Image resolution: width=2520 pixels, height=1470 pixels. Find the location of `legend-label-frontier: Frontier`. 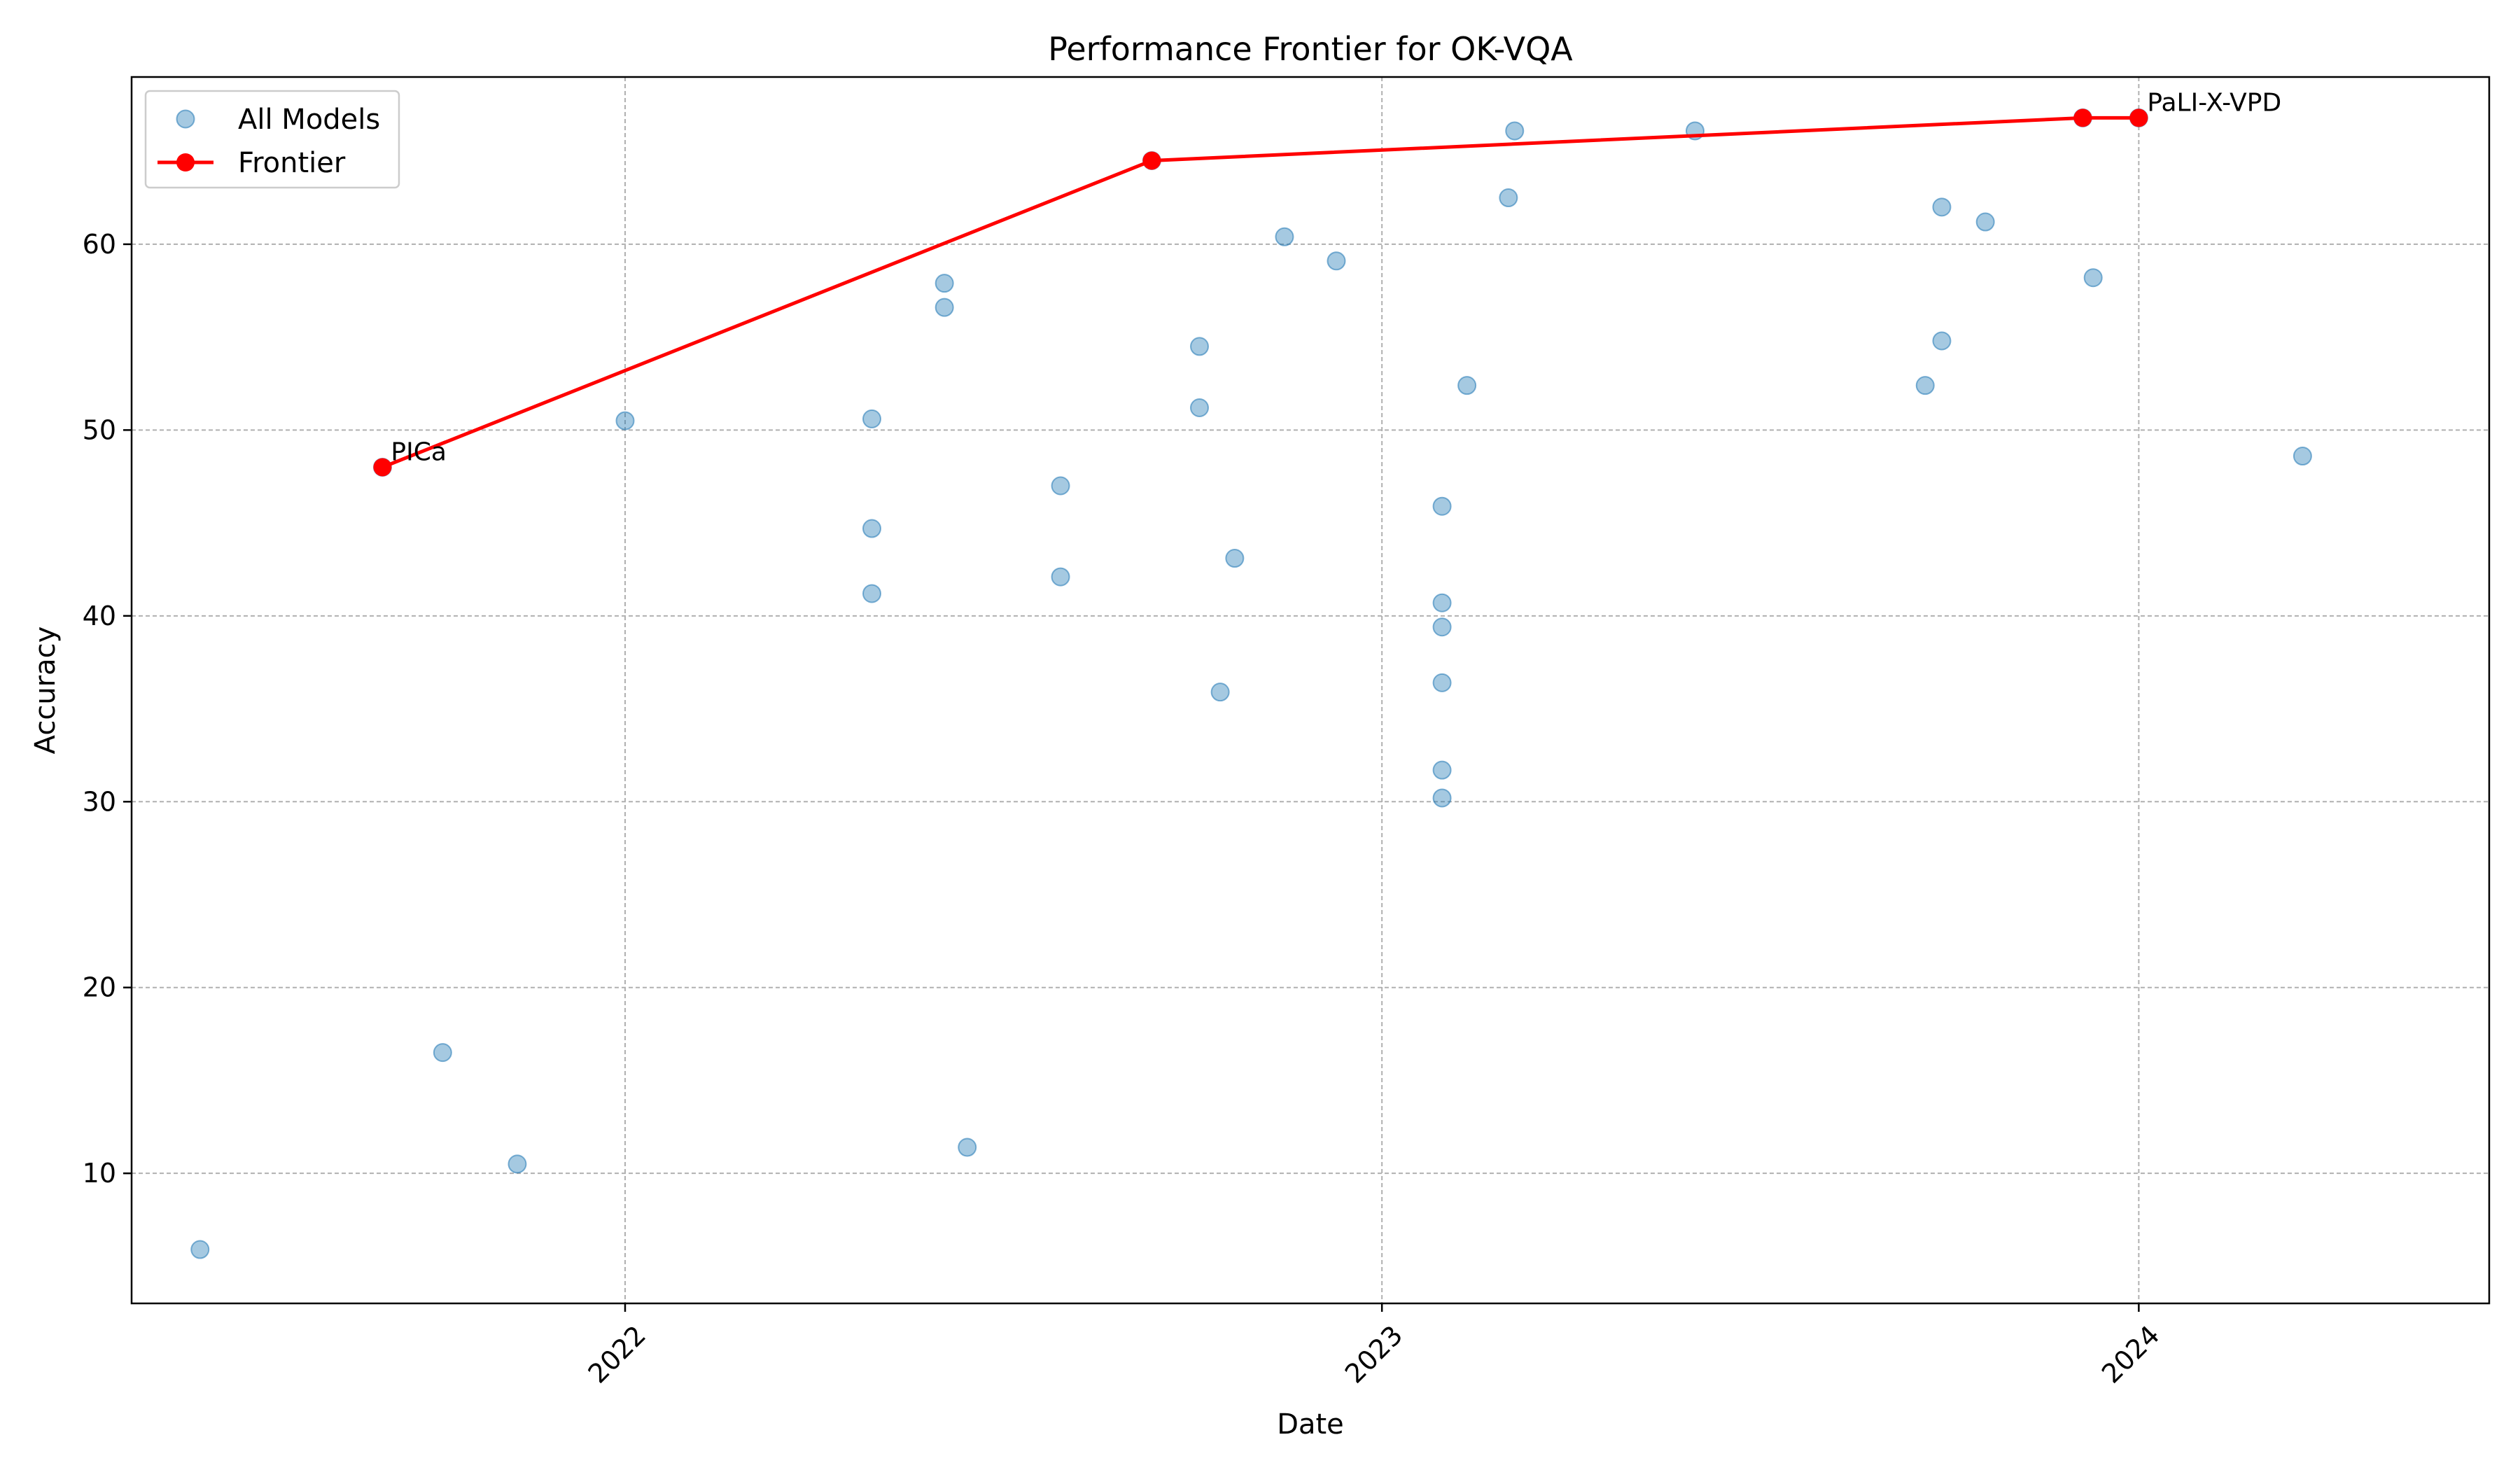

legend-label-frontier: Frontier is located at coordinates (292, 163).